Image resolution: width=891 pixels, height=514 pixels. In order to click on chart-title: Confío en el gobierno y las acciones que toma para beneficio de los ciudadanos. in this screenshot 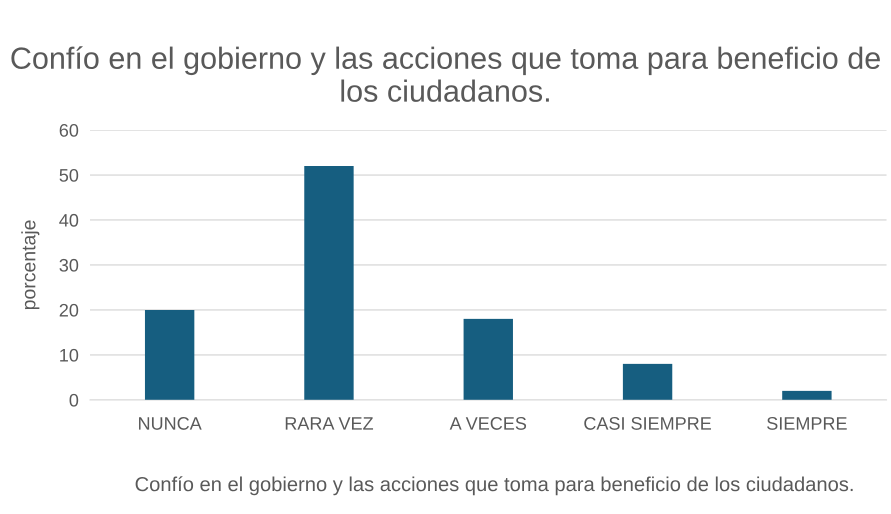, I will do `click(445, 74)`.